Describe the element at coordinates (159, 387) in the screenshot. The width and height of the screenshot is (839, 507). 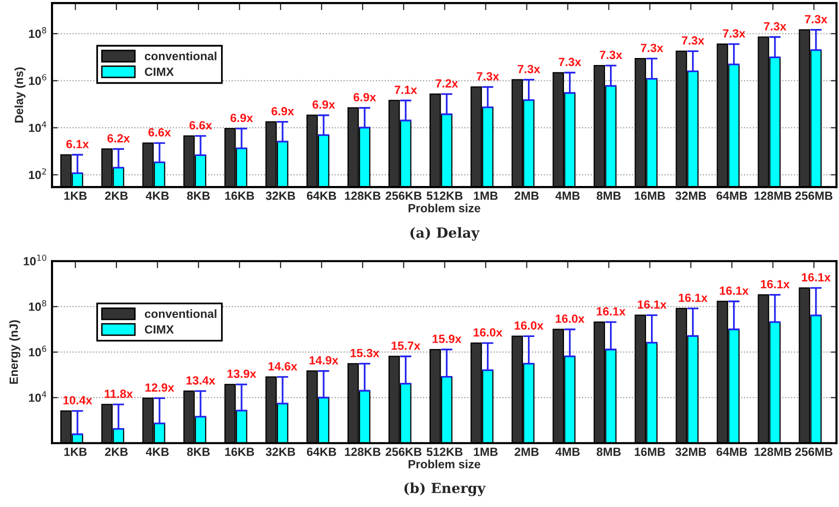
I see `annotation: 12.9x` at that location.